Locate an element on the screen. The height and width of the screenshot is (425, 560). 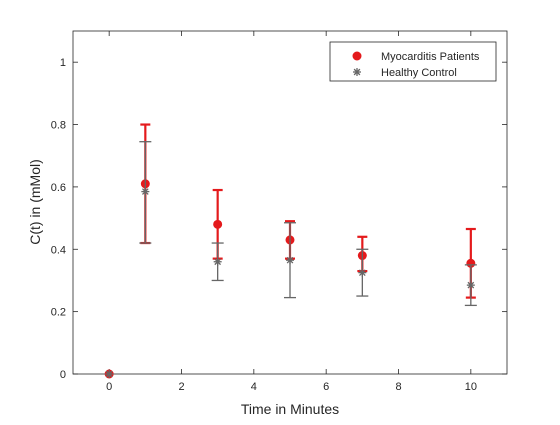
y-tick-label: 0.2 is located at coordinates (58, 313).